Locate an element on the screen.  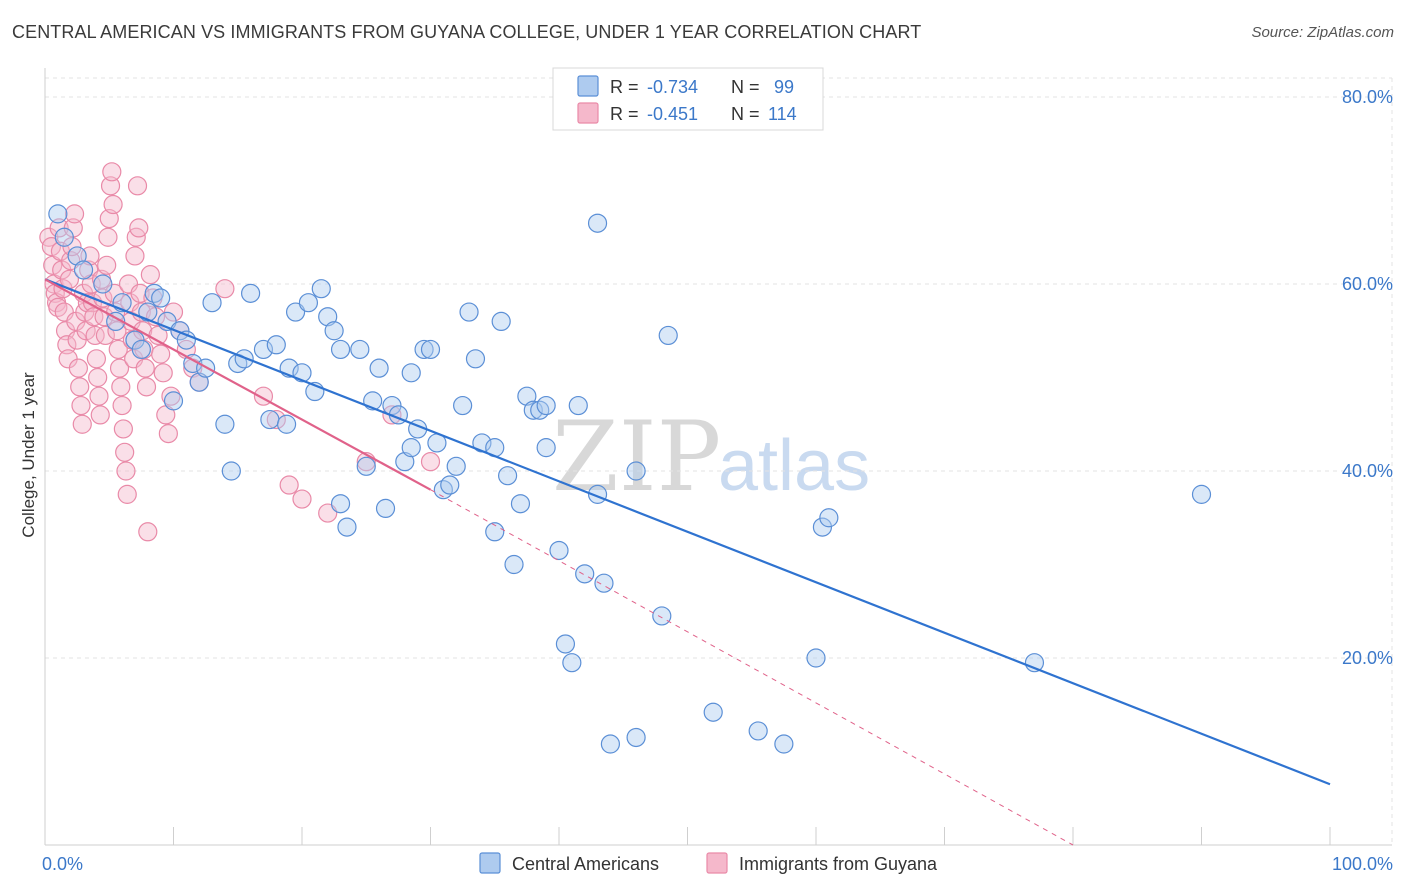
x-tick-label-min: 0.0% is located at coordinates (62, 864).